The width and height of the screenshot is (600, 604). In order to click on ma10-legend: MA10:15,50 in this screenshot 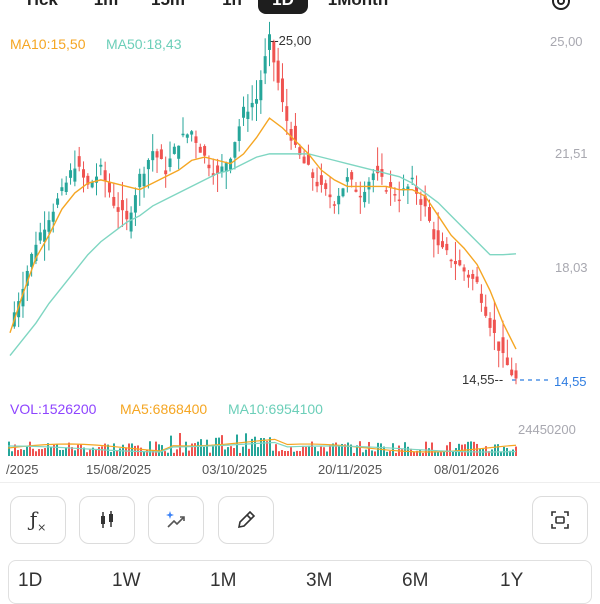, I will do `click(48, 44)`.